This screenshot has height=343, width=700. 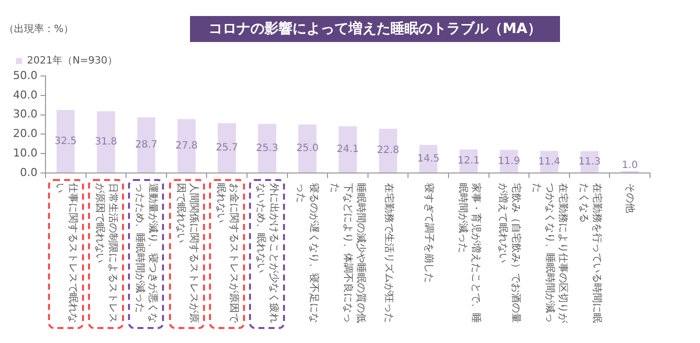 I want to click on x-tick-label: 仕事に関するストレスで眠れない, so click(x=65, y=254).